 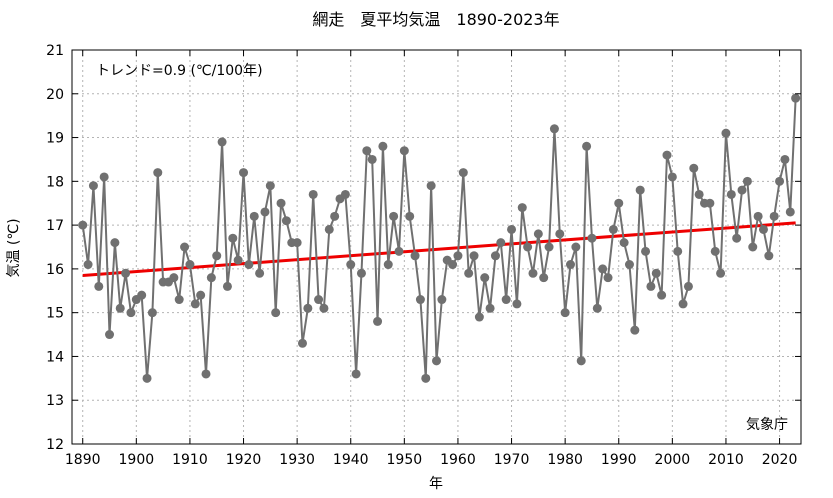 What do you see at coordinates (435, 19) in the screenshot?
I see `chart-title: 網走 夏平均気温 1890-2023年` at bounding box center [435, 19].